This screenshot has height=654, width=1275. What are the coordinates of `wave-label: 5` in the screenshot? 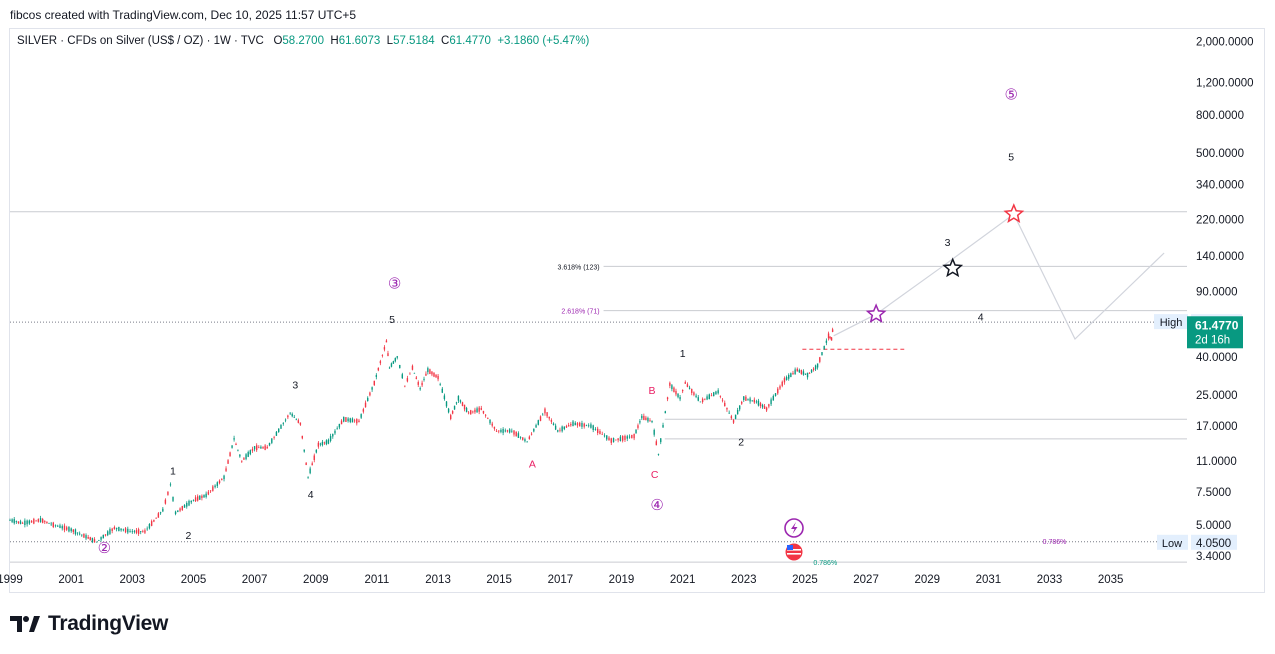 It's located at (1011, 157).